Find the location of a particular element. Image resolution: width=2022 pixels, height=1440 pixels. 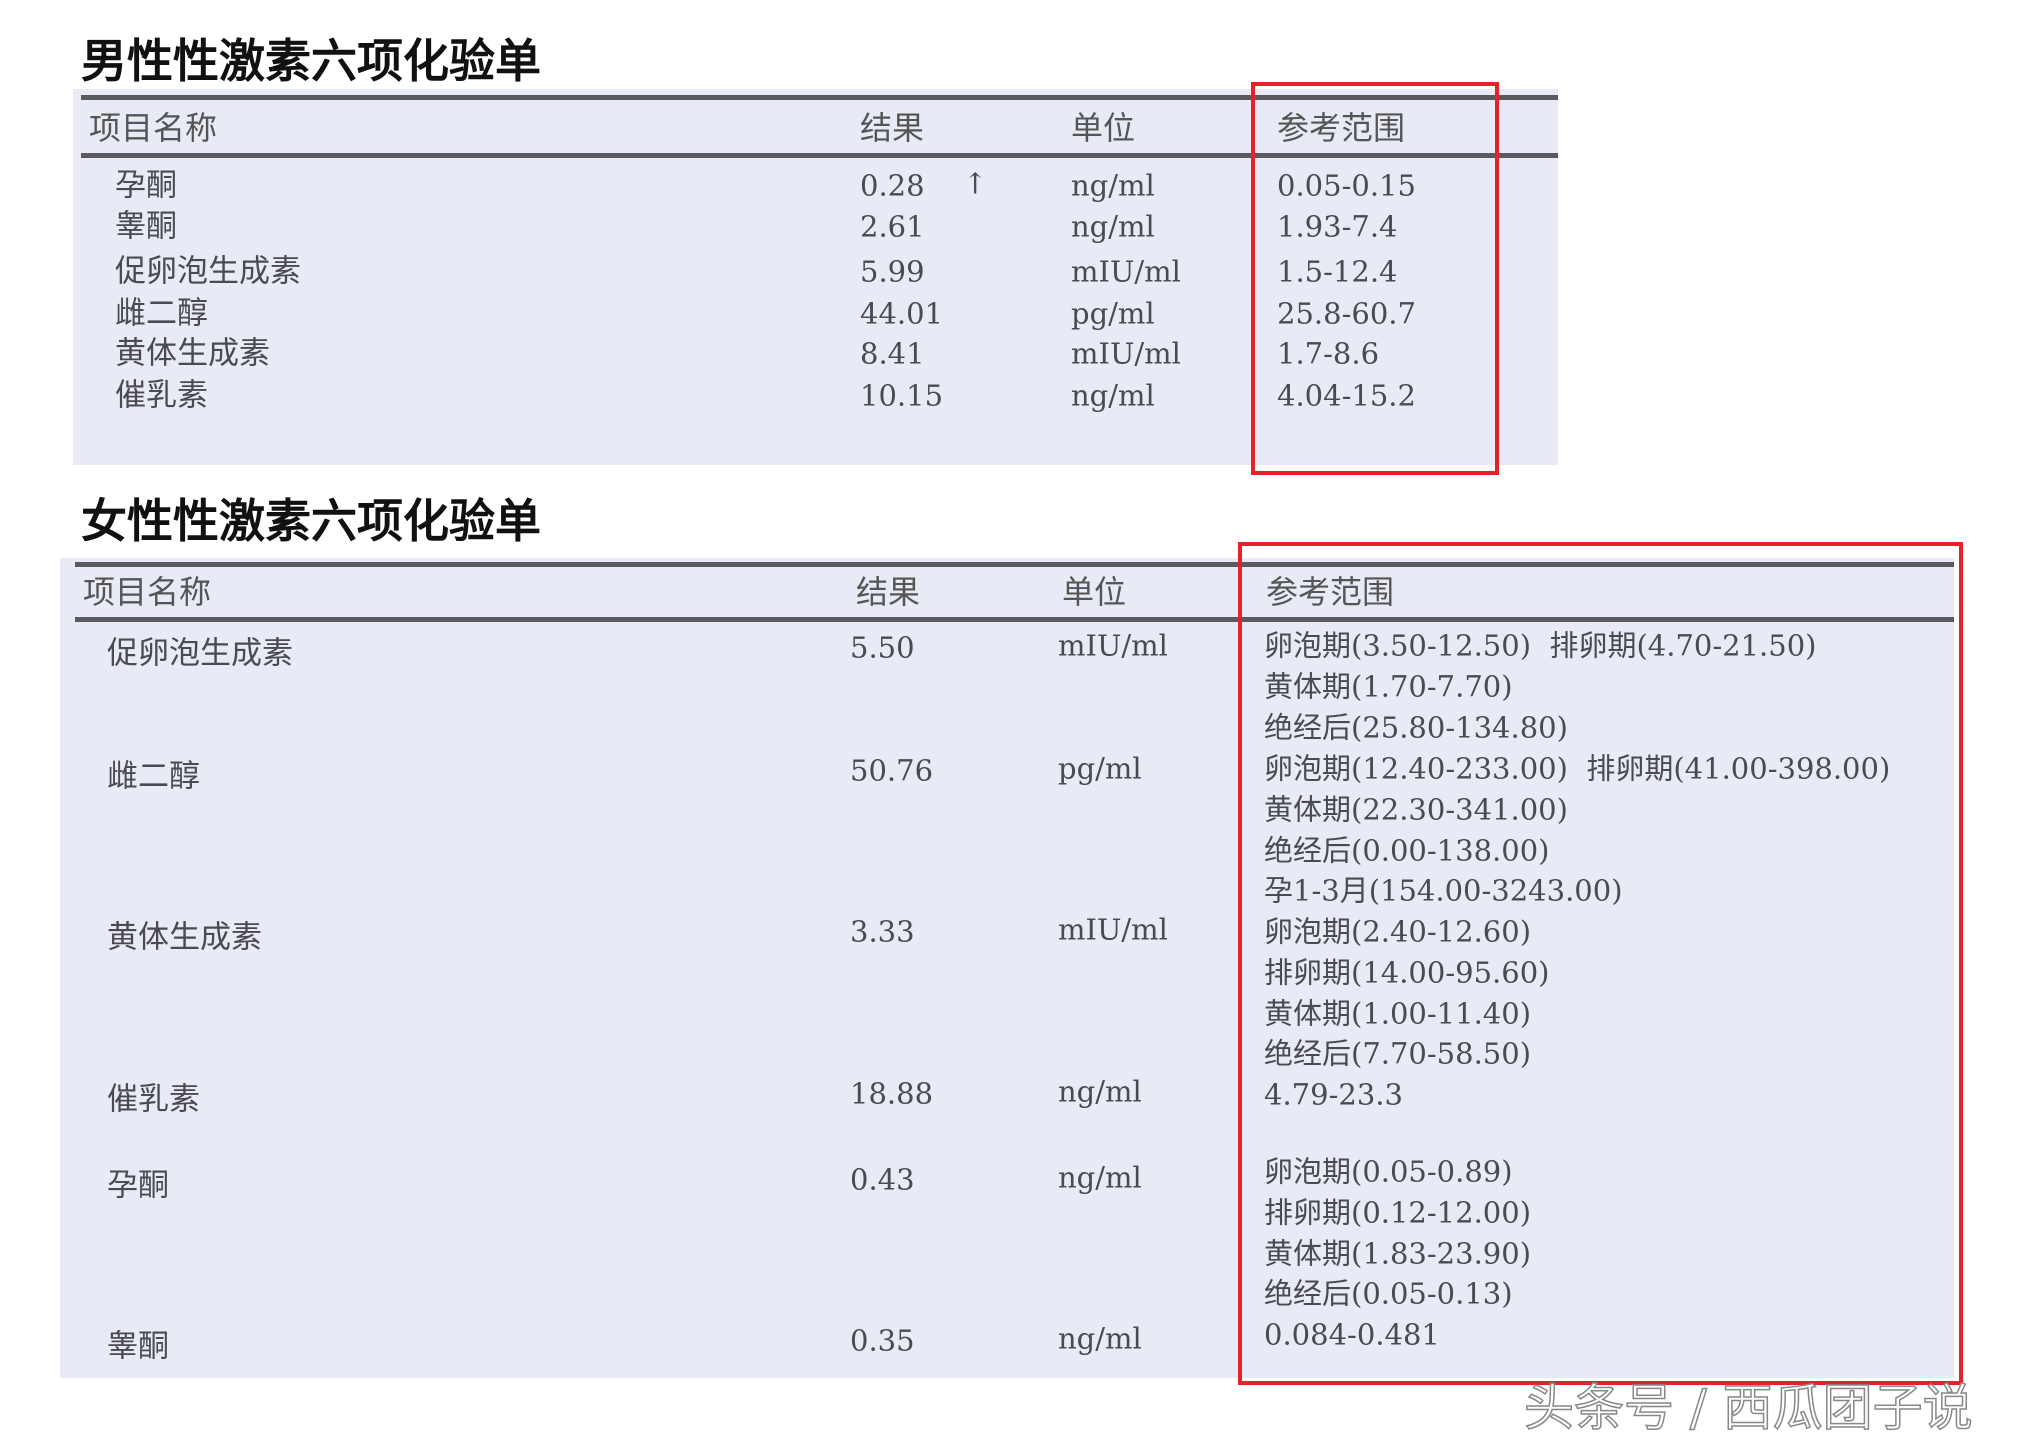

reference-range-line: 绝经后(0.00-138.00) is located at coordinates (1407, 850).